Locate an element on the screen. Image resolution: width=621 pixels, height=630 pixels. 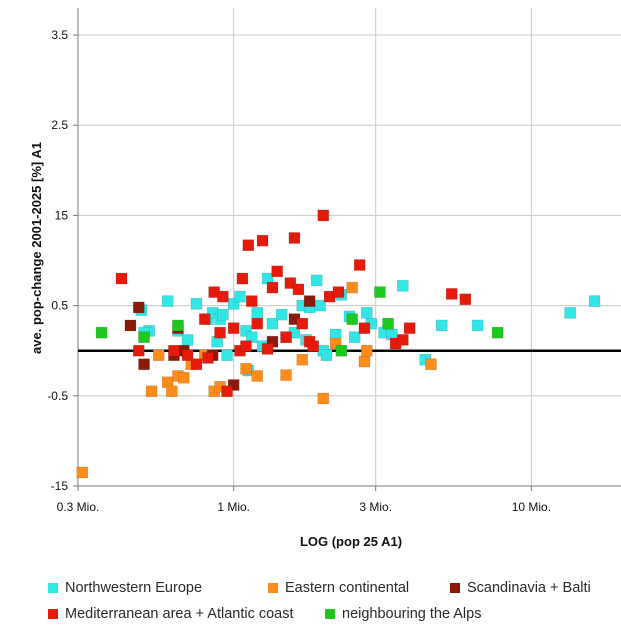
x-axis-title: LOG (pop 25 A1) is located at coordinates (351, 541).